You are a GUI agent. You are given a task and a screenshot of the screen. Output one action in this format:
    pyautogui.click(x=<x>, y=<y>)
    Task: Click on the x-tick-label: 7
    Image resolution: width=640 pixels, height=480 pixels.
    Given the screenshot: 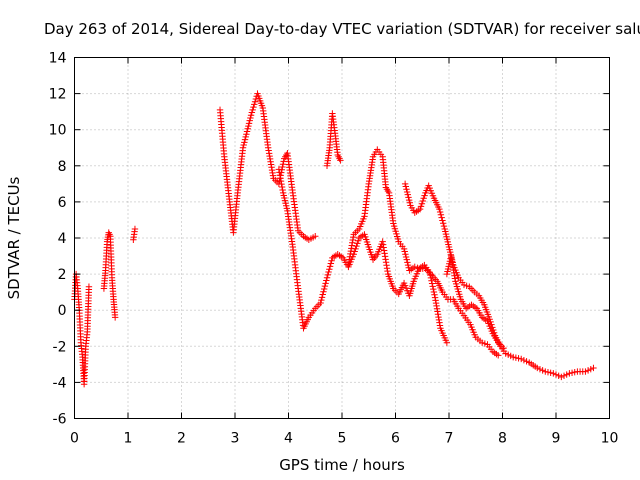 What is the action you would take?
    pyautogui.click(x=449, y=439)
    